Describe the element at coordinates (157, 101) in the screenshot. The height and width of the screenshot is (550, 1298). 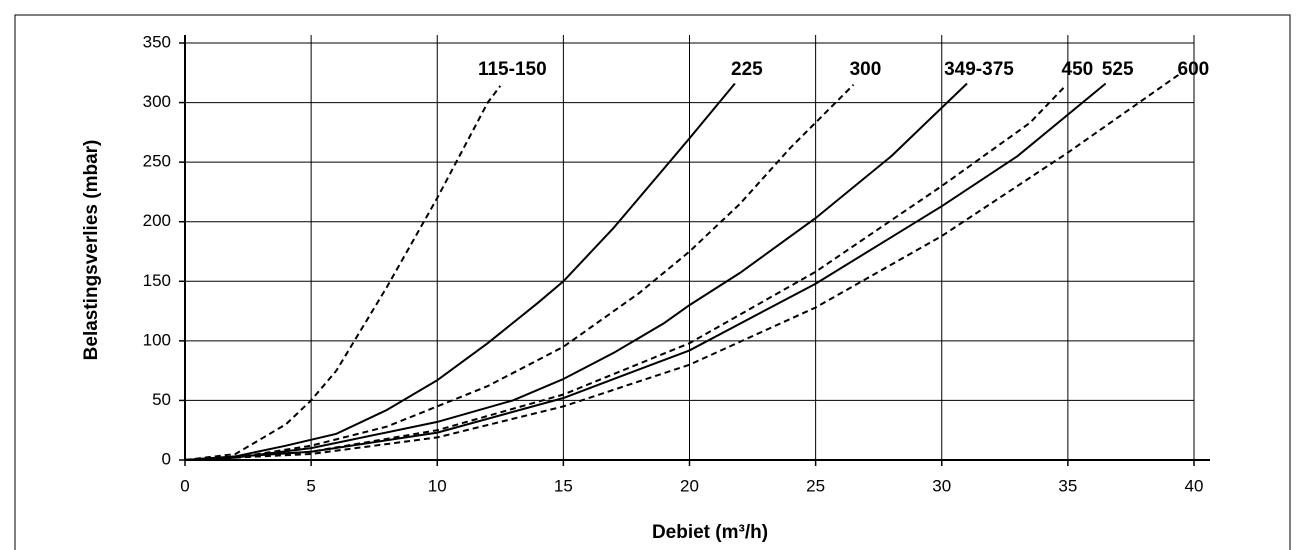
I see `y-tick-label: 300` at that location.